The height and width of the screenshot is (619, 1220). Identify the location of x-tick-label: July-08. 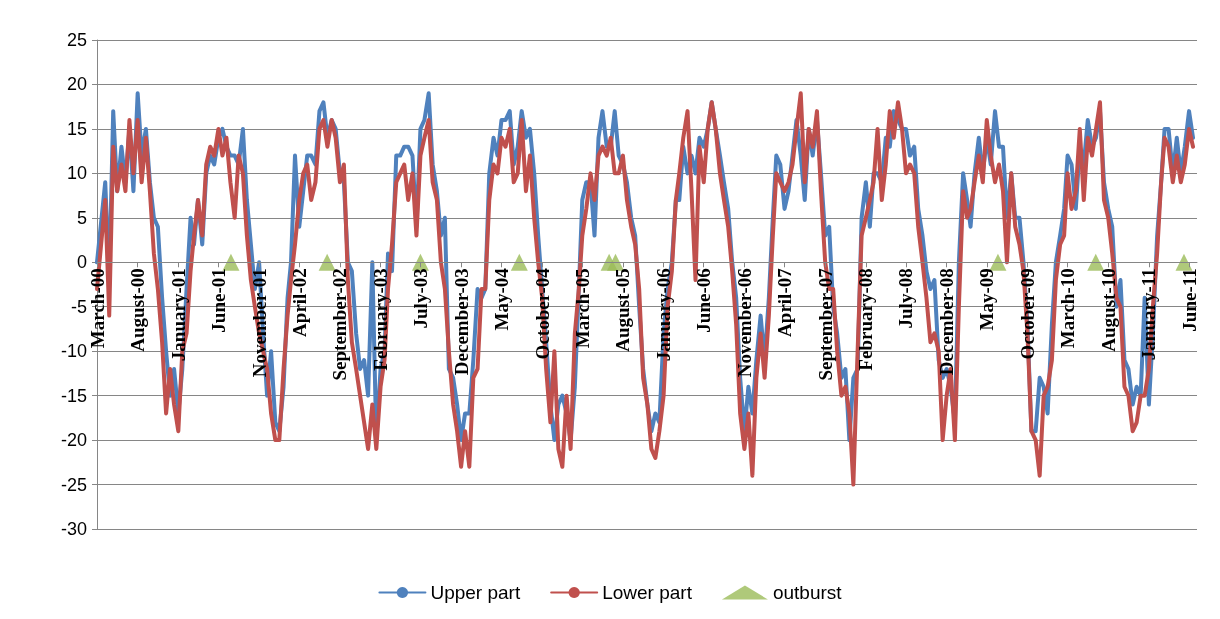
(906, 298).